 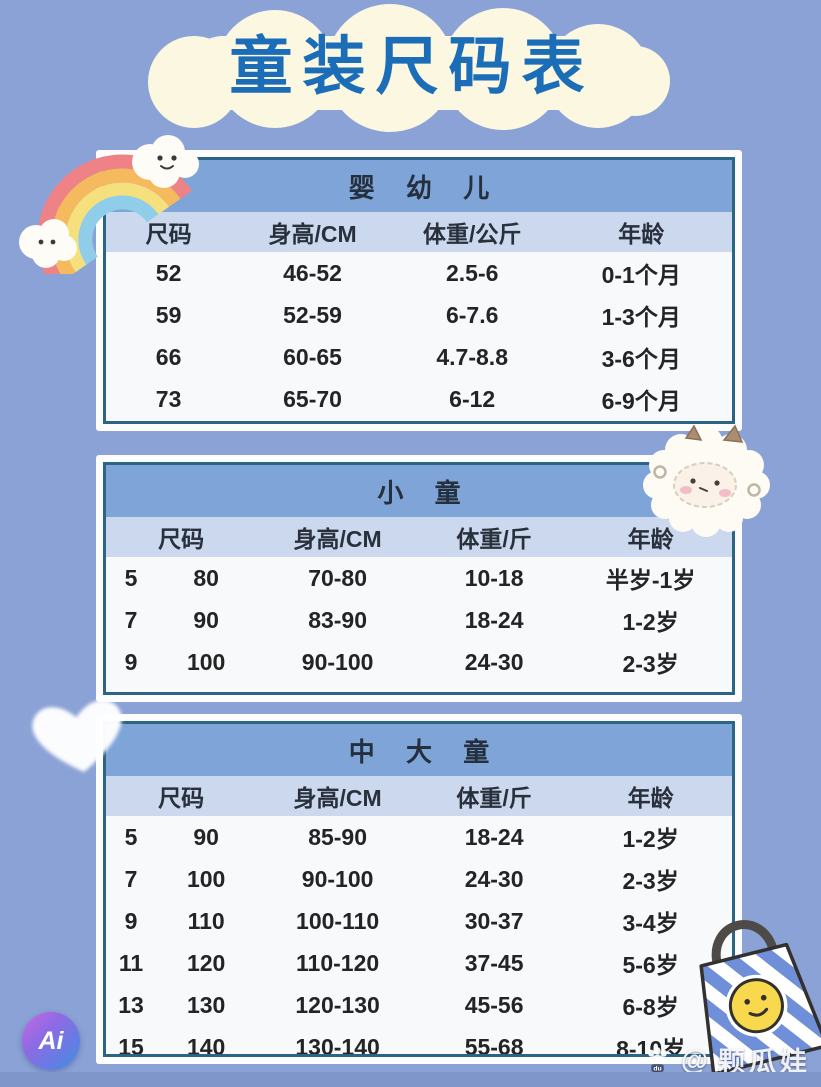 I want to click on table-cell: 6-9个月, so click(x=641, y=401).